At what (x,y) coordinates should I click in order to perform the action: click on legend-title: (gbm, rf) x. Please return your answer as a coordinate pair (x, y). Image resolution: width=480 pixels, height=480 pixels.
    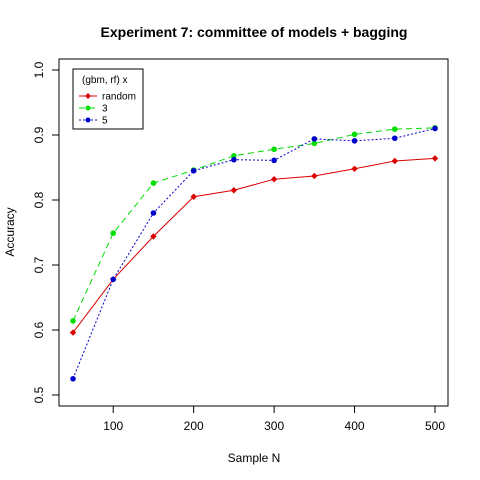
    Looking at the image, I should click on (105, 80).